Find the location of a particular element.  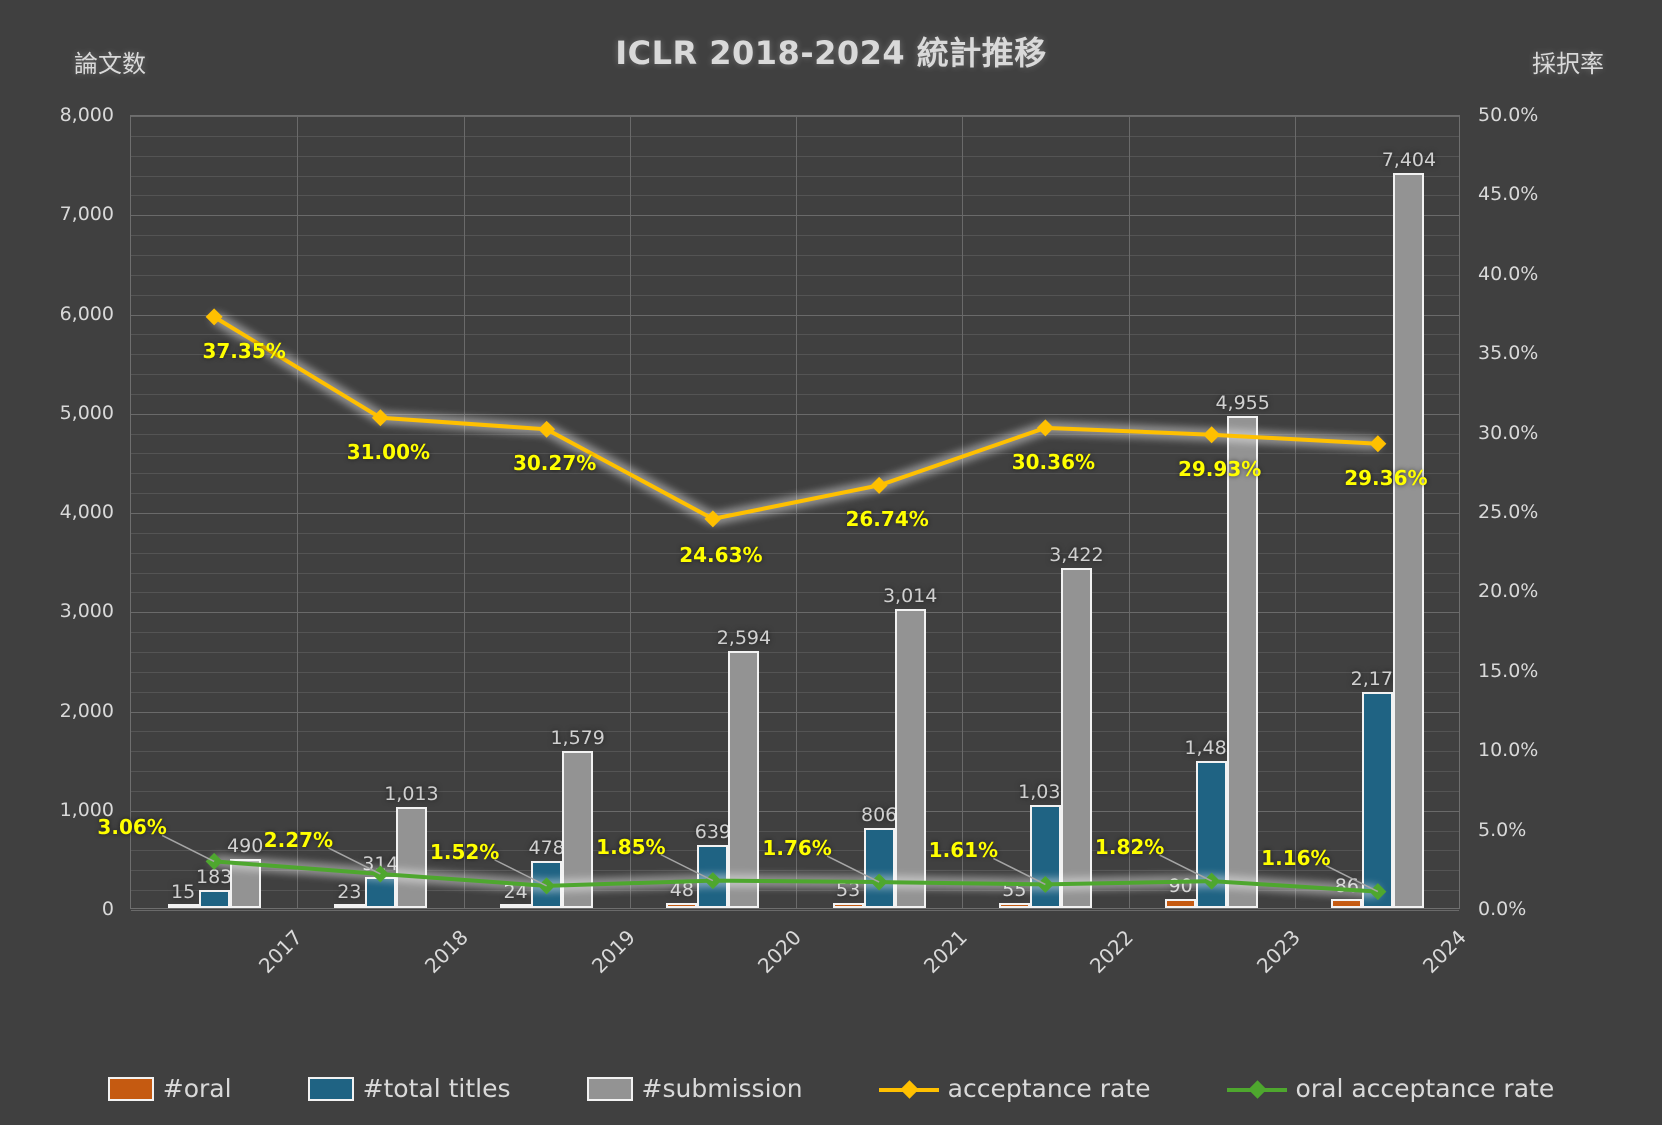

bar-value-label: 4,955 is located at coordinates (1242, 403).